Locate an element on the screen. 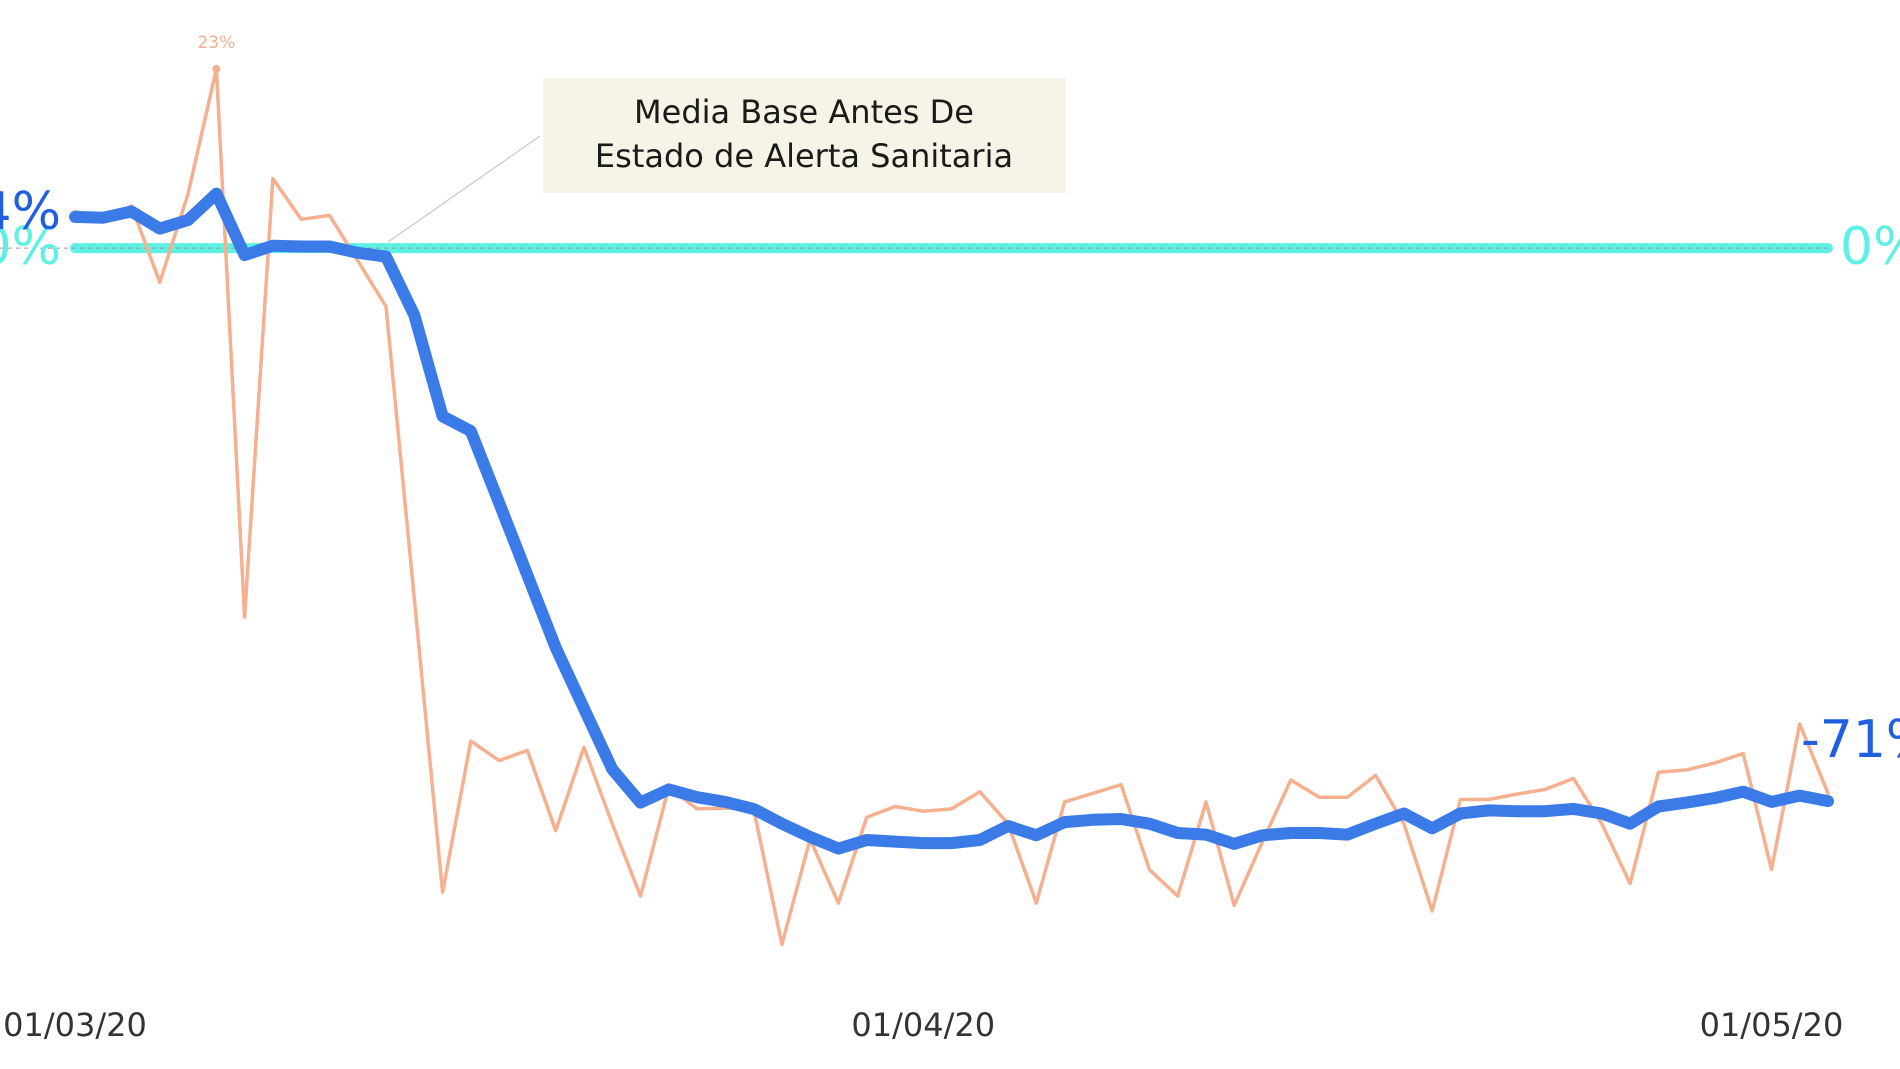 This screenshot has width=1900, height=1069. annotation-text: Estado de Alerta Sanitaria is located at coordinates (804, 156).